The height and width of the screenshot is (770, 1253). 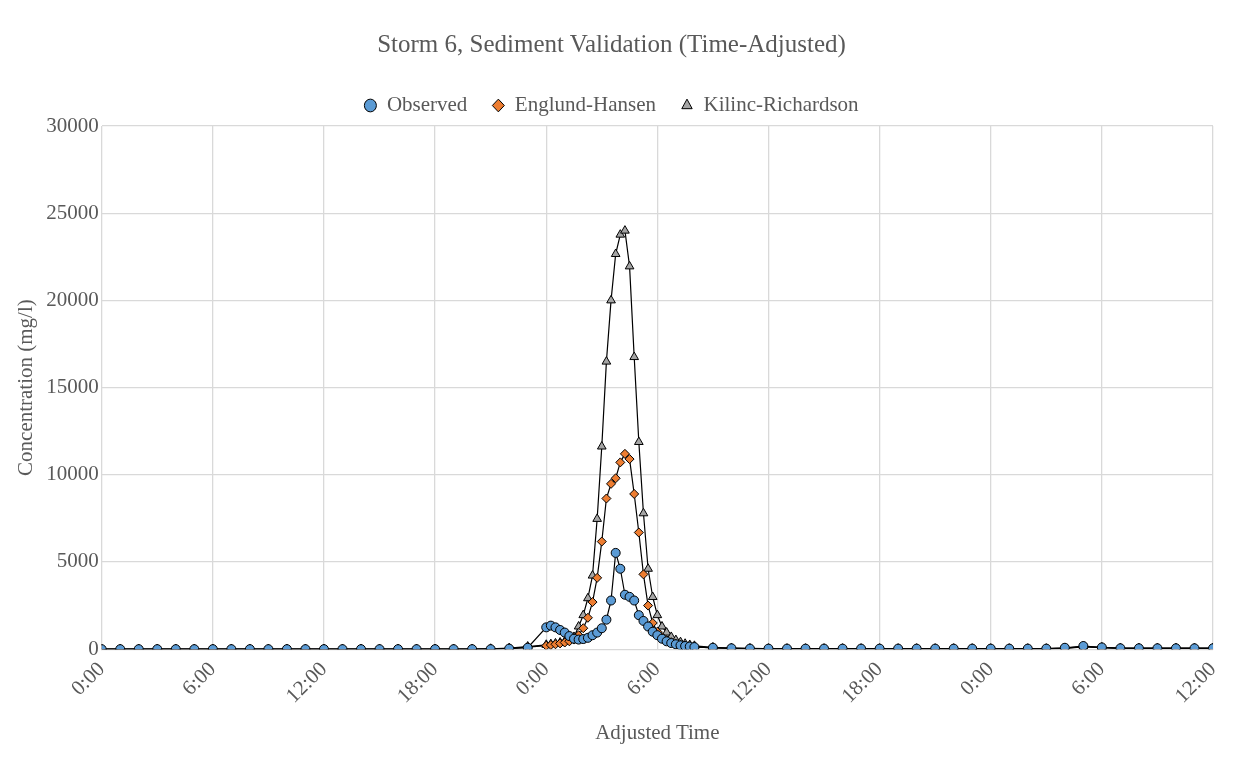 What do you see at coordinates (611, 43) in the screenshot?
I see `chart-title: Storm 6, Sediment Validation (Time-Adjusted)` at bounding box center [611, 43].